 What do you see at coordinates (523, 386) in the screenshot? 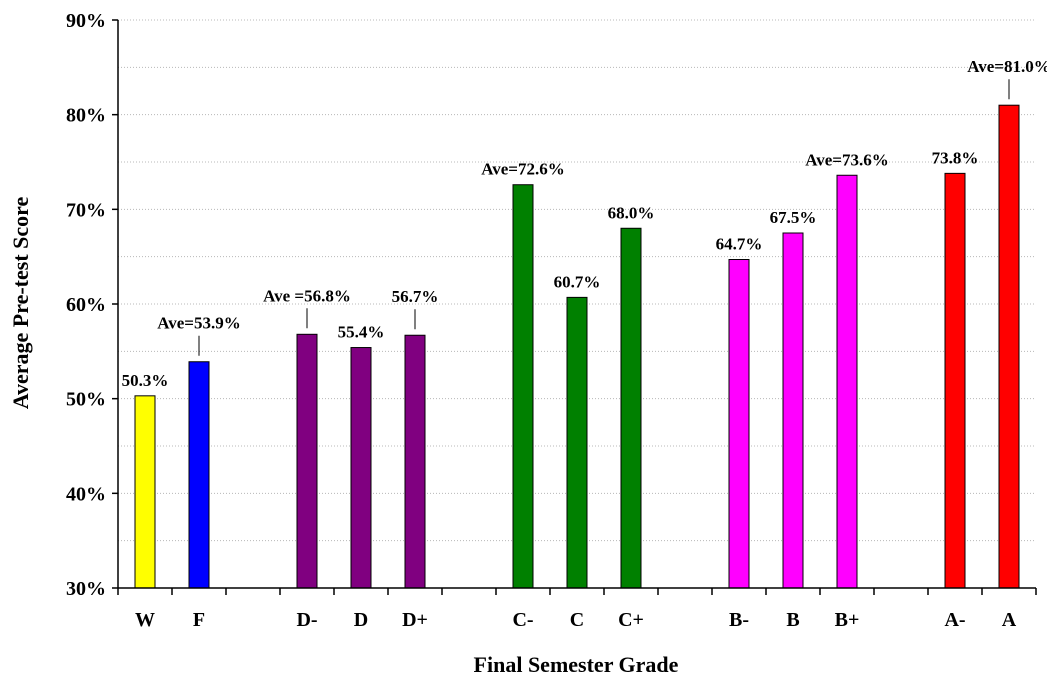
I see `bar-C-minus` at bounding box center [523, 386].